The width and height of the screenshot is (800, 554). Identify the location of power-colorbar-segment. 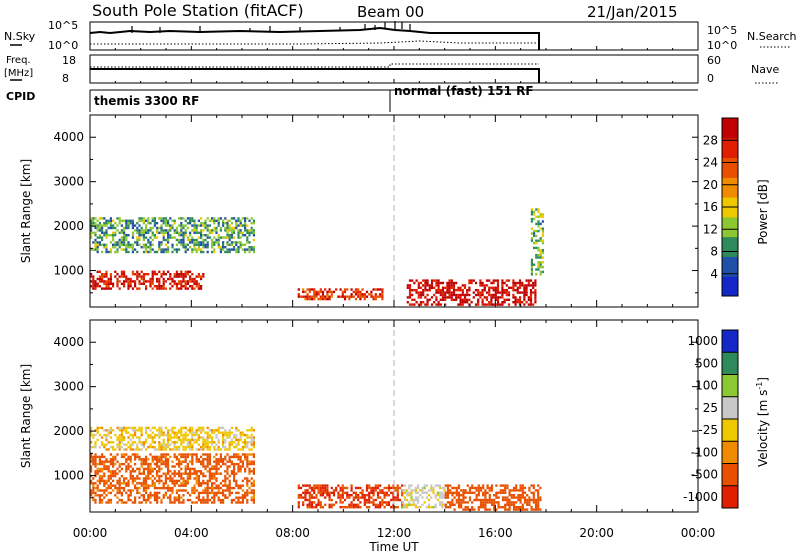
(730, 266).